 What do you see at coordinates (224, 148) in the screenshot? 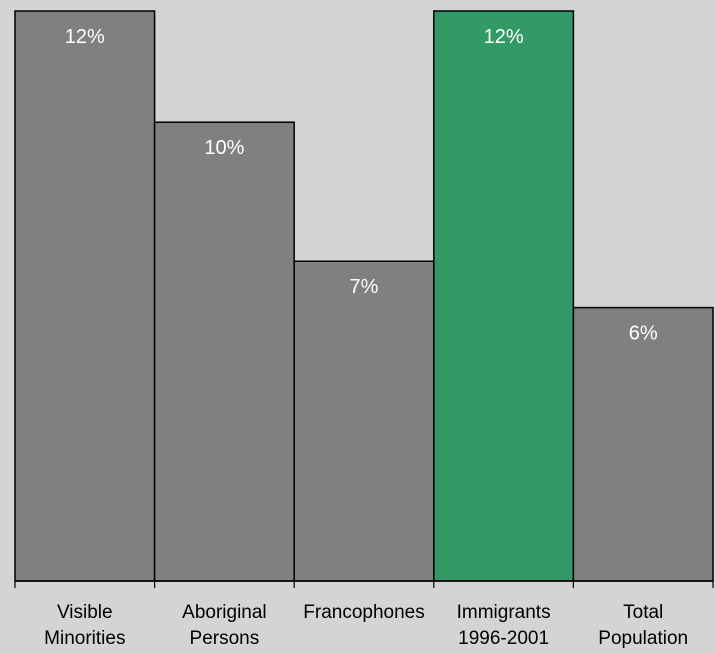
I see `data-label-1: 10%` at bounding box center [224, 148].